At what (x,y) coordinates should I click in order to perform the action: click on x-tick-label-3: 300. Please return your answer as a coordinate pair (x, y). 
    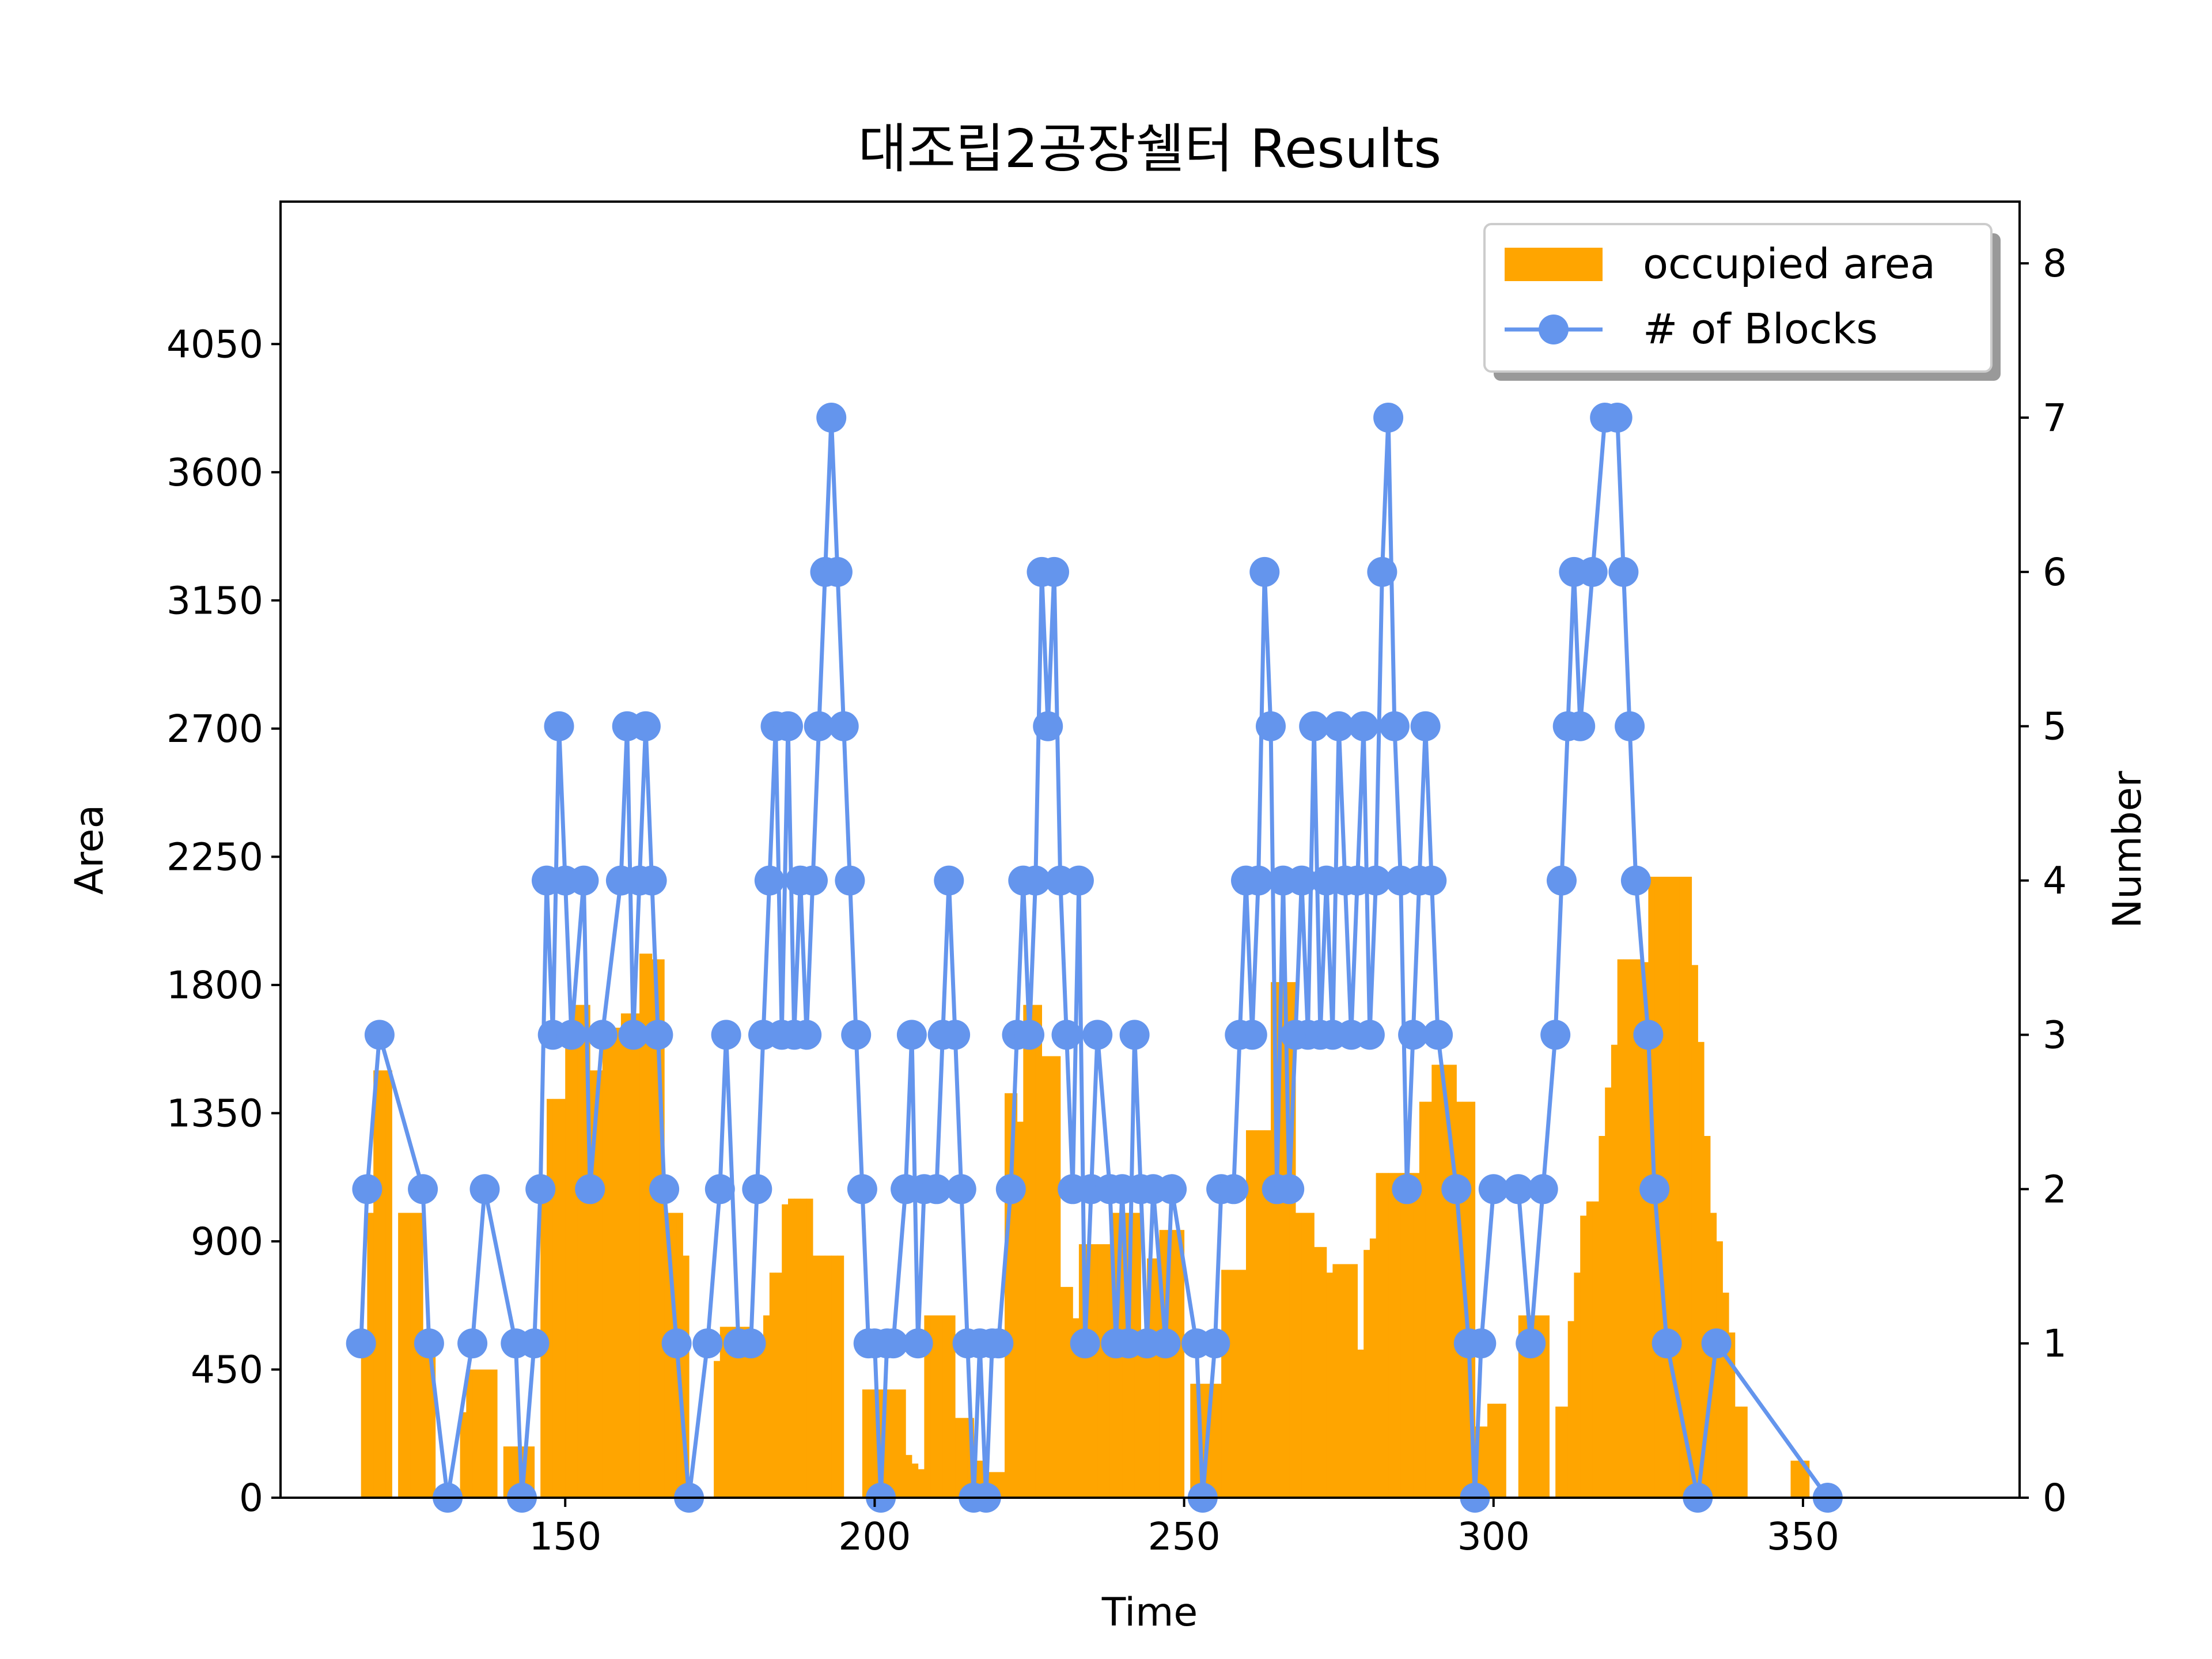
    Looking at the image, I should click on (1493, 1536).